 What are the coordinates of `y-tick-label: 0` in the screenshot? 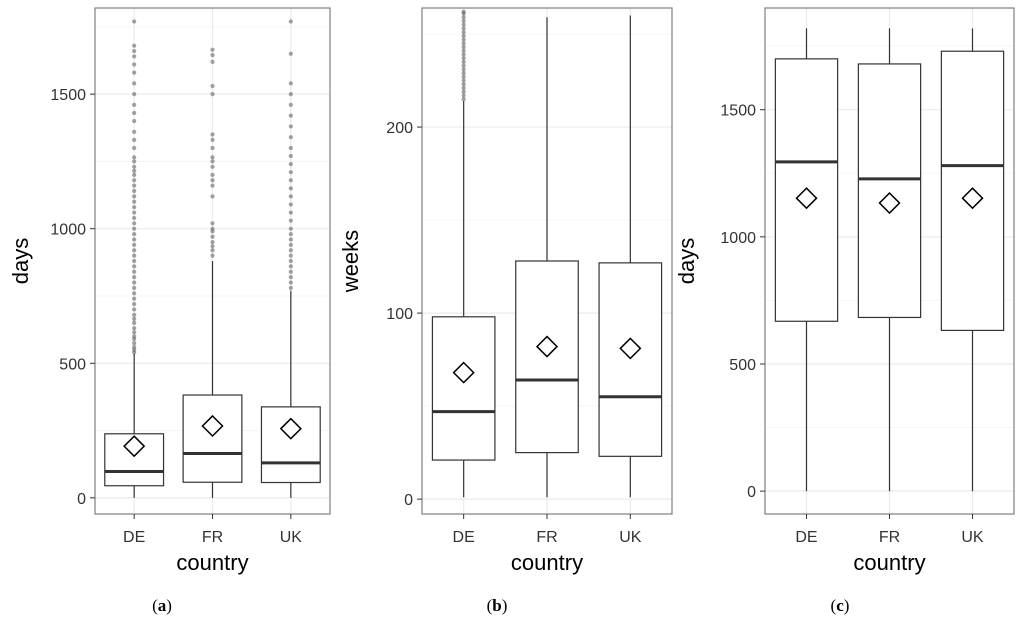 It's located at (408, 500).